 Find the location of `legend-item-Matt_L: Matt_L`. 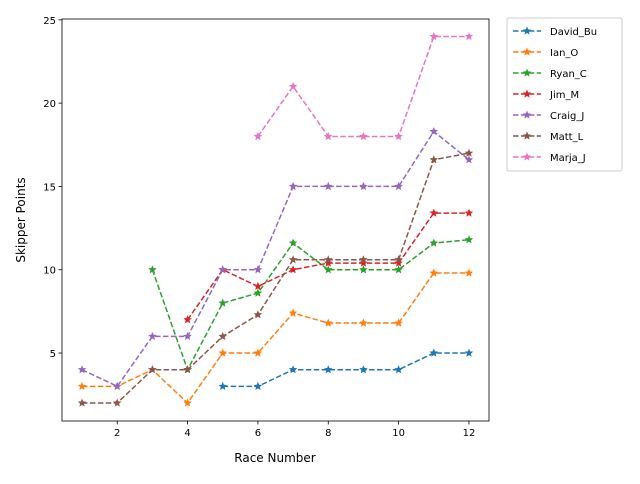

legend-item-Matt_L: Matt_L is located at coordinates (548, 137).